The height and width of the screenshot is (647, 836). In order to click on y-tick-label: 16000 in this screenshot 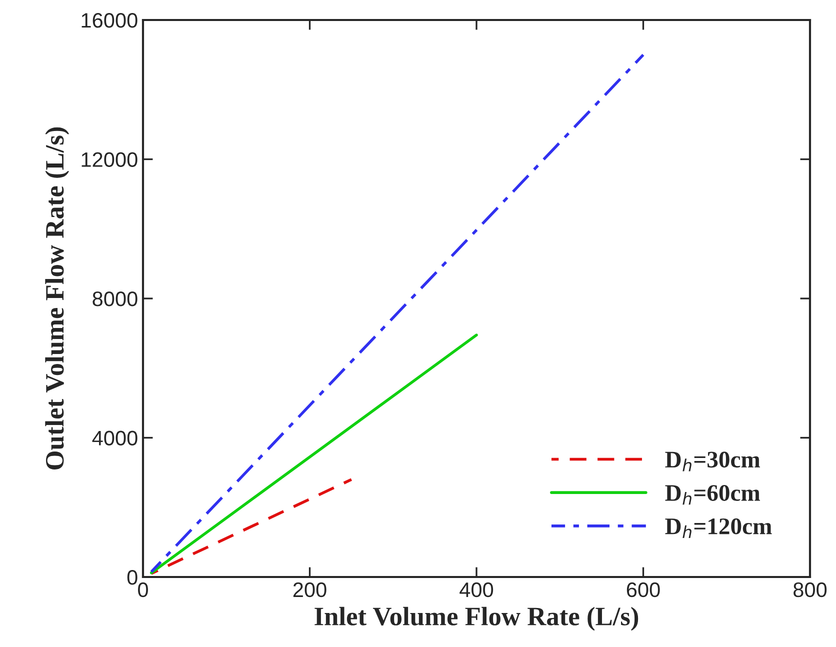, I will do `click(110, 20)`.